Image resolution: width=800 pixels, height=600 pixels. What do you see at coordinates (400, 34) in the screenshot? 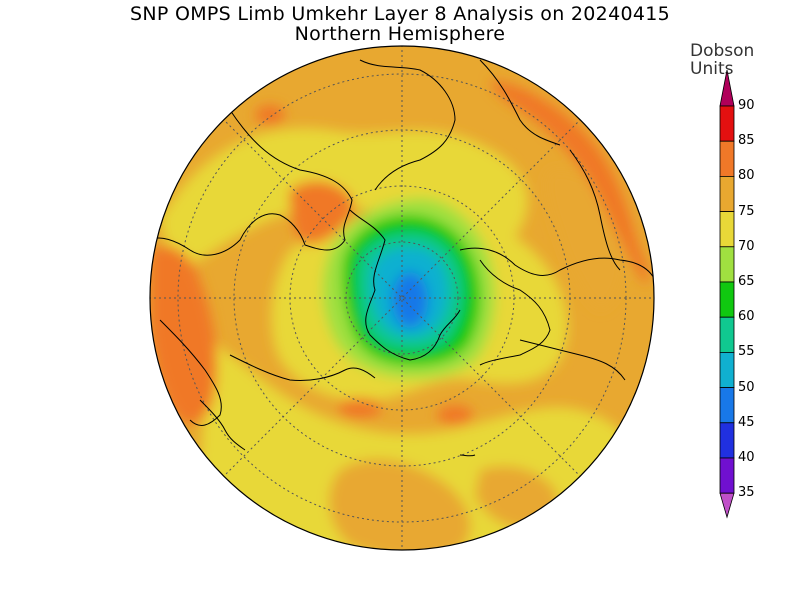
I see `map-subtitle: Northern Hemisphere` at bounding box center [400, 34].